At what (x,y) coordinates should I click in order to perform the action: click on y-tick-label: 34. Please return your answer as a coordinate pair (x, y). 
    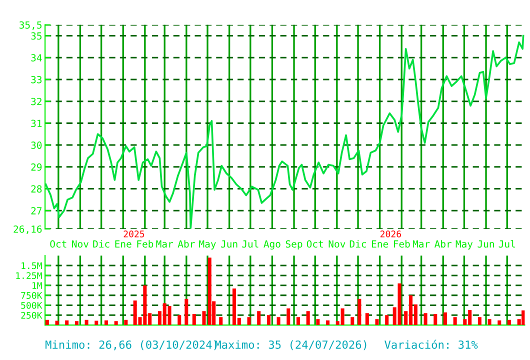
    Looking at the image, I should click on (36, 58).